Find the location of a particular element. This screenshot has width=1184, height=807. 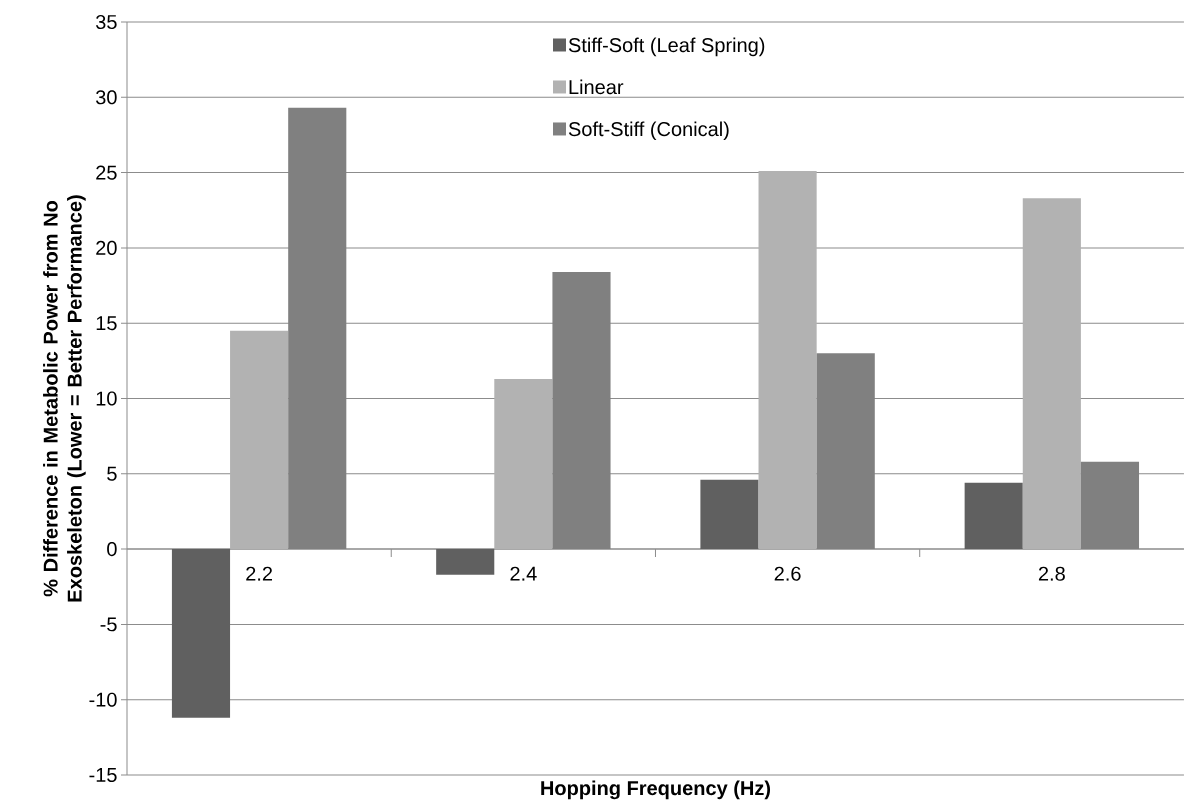

x-tick-label: 2.8 is located at coordinates (1051, 573).